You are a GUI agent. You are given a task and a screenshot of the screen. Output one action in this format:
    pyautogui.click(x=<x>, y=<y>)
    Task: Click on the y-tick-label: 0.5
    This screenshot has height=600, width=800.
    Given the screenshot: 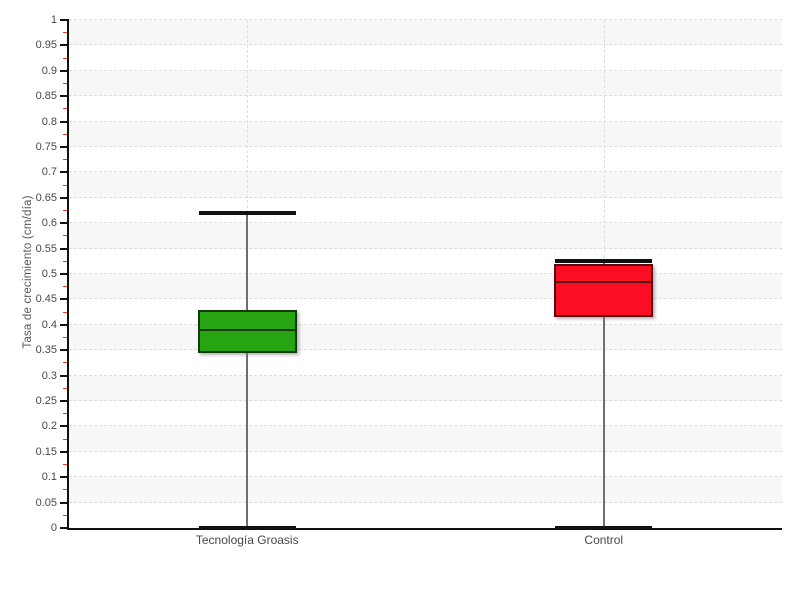 What is the action you would take?
    pyautogui.click(x=49, y=274)
    